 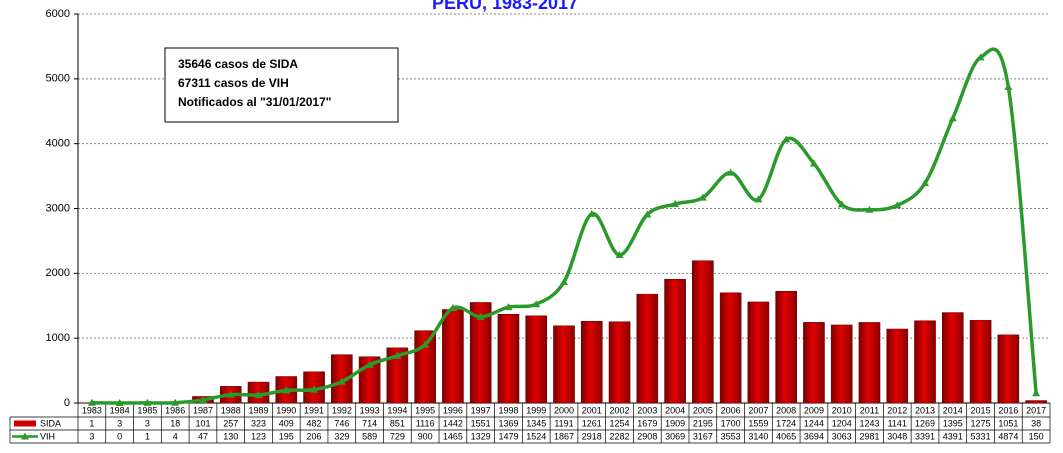 What do you see at coordinates (508, 423) in the screenshot?
I see `table-value: 1369` at bounding box center [508, 423].